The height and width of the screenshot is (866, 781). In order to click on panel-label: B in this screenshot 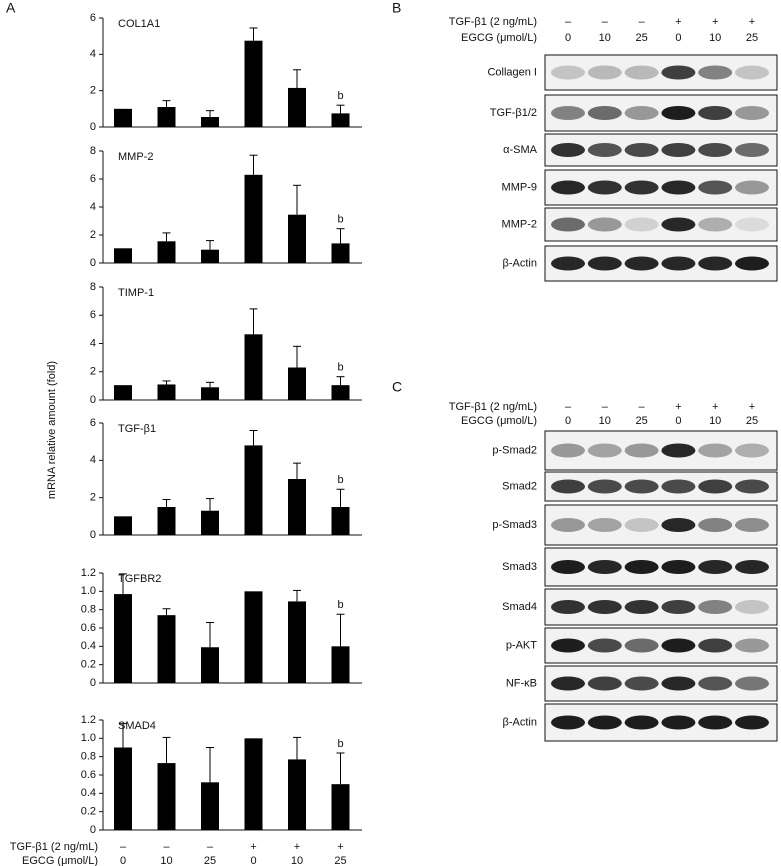, I will do `click(396, 8)`.